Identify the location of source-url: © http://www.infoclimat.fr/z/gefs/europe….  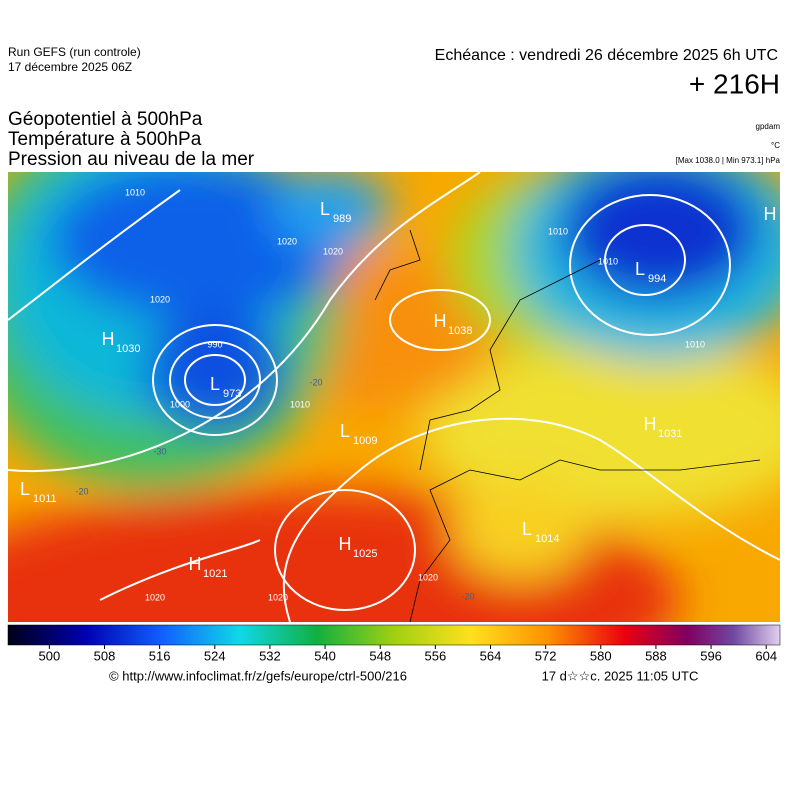
(258, 675).